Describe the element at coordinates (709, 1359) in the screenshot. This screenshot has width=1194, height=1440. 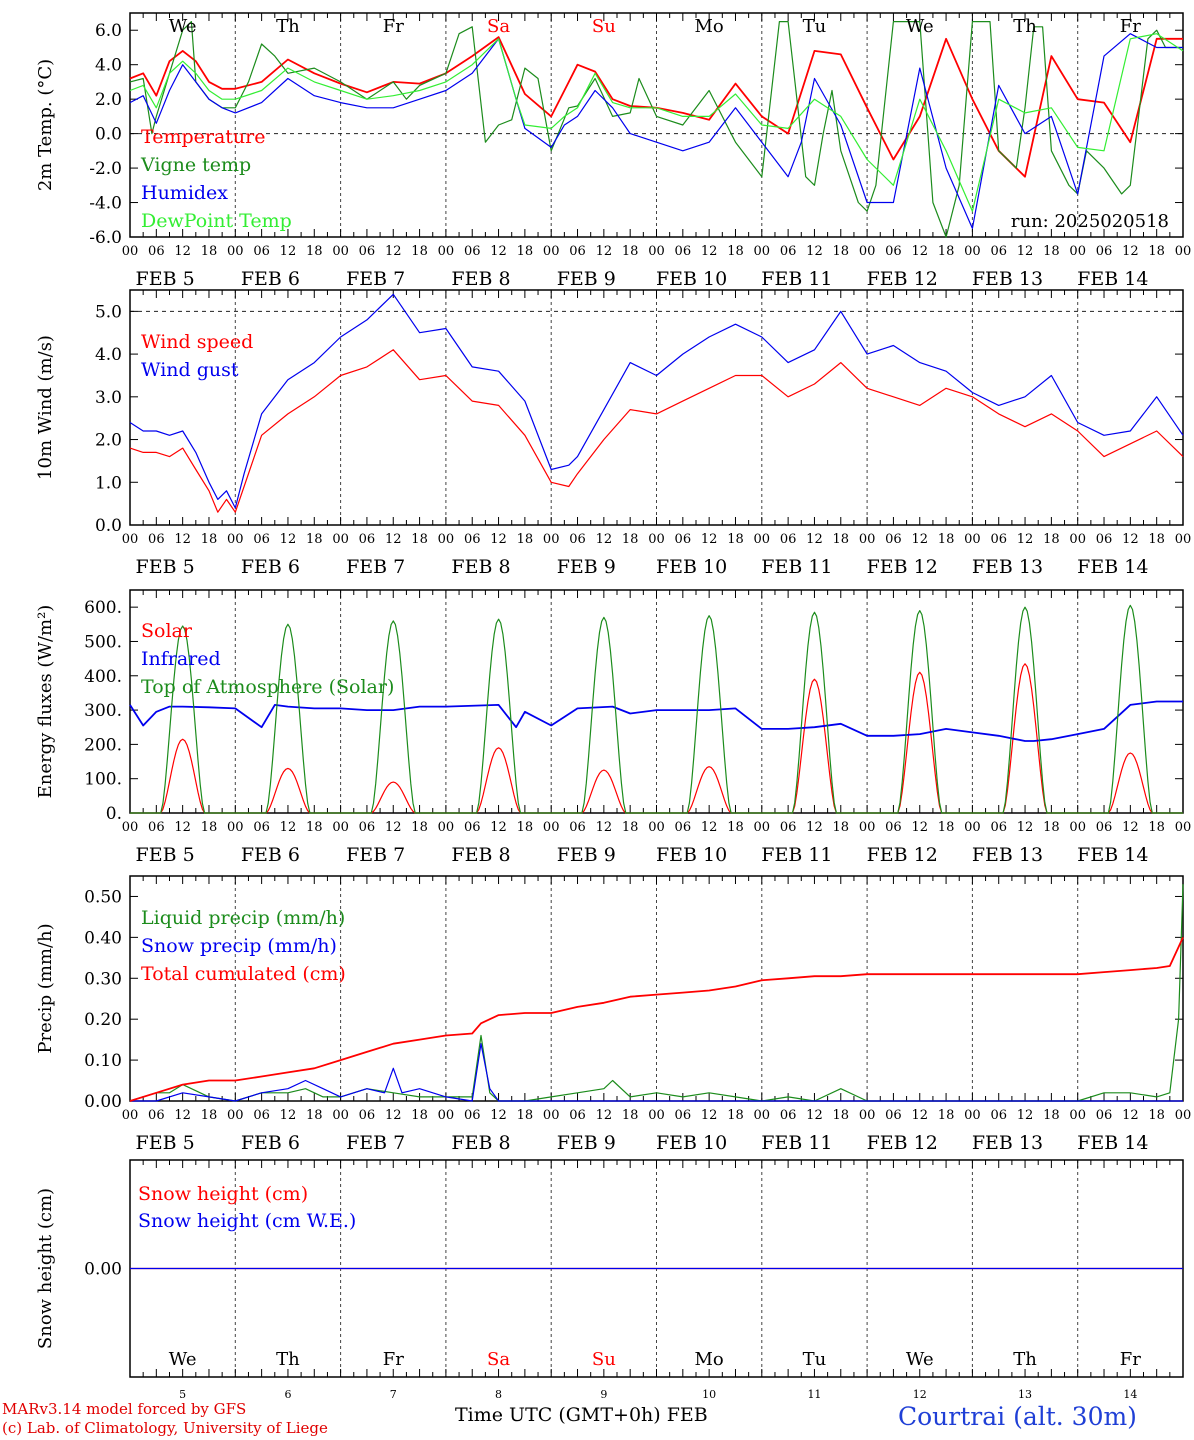
I see `weekday-label-bottom: Mo` at that location.